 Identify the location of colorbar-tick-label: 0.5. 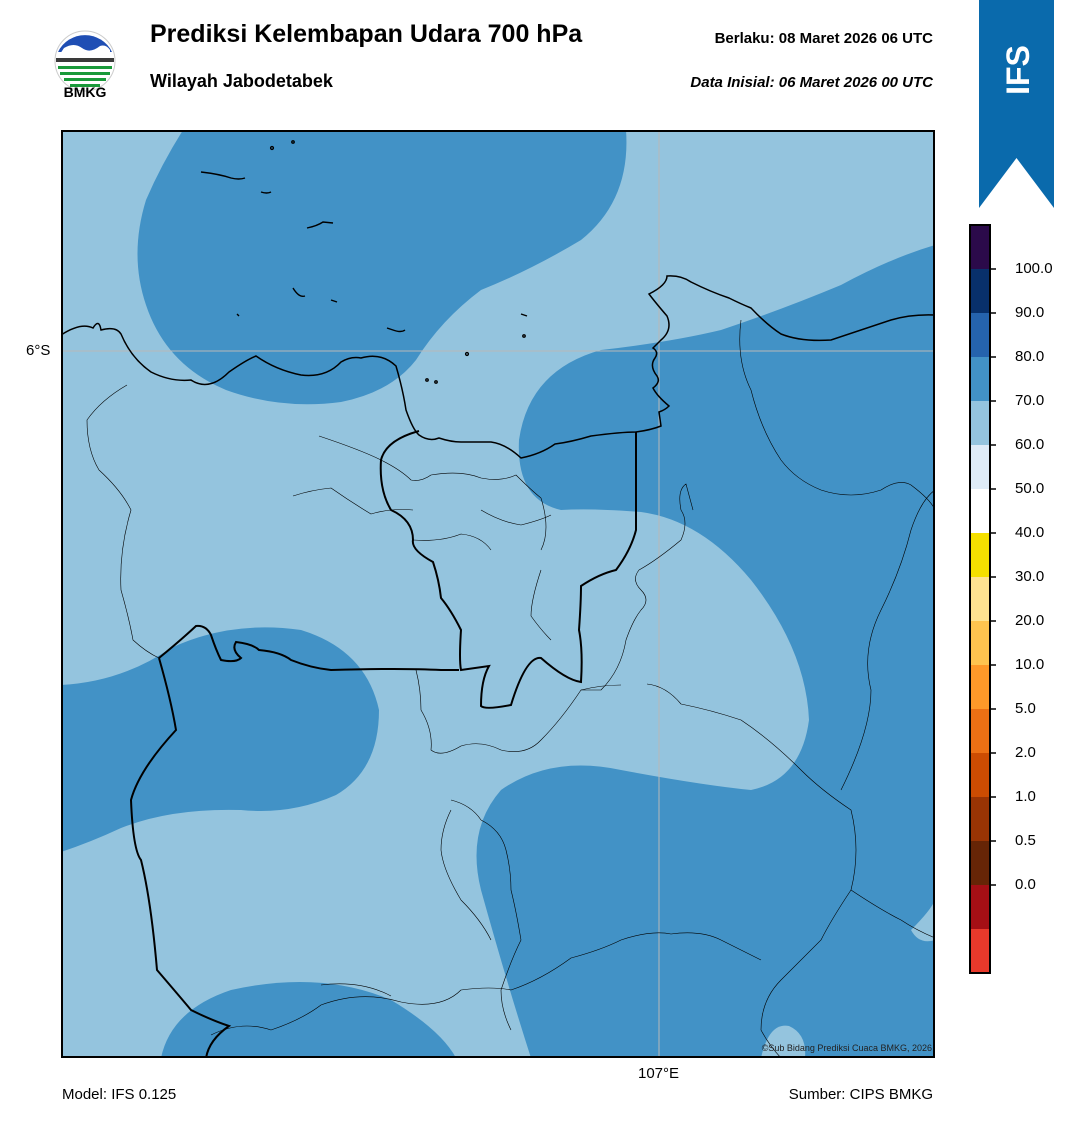
(1025, 840).